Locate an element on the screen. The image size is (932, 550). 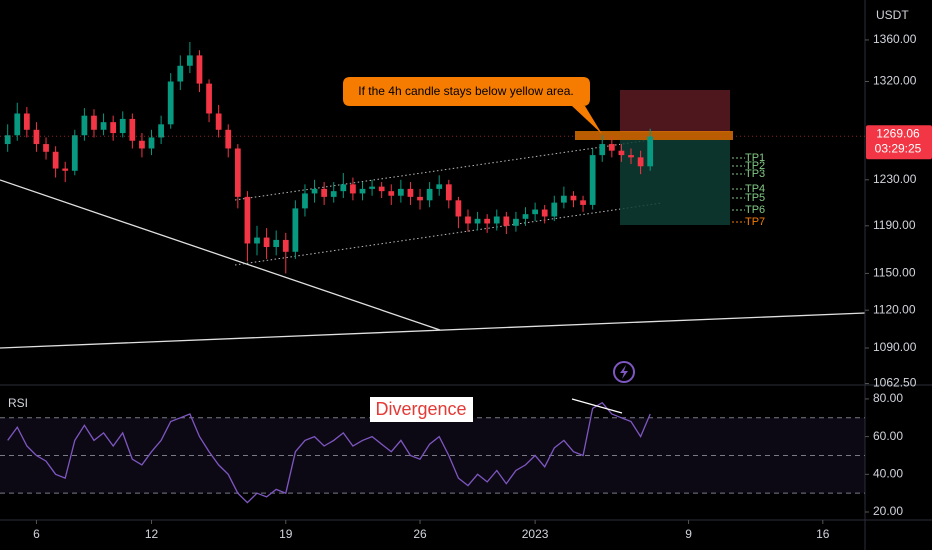
x-tick-label: 12 is located at coordinates (152, 534).